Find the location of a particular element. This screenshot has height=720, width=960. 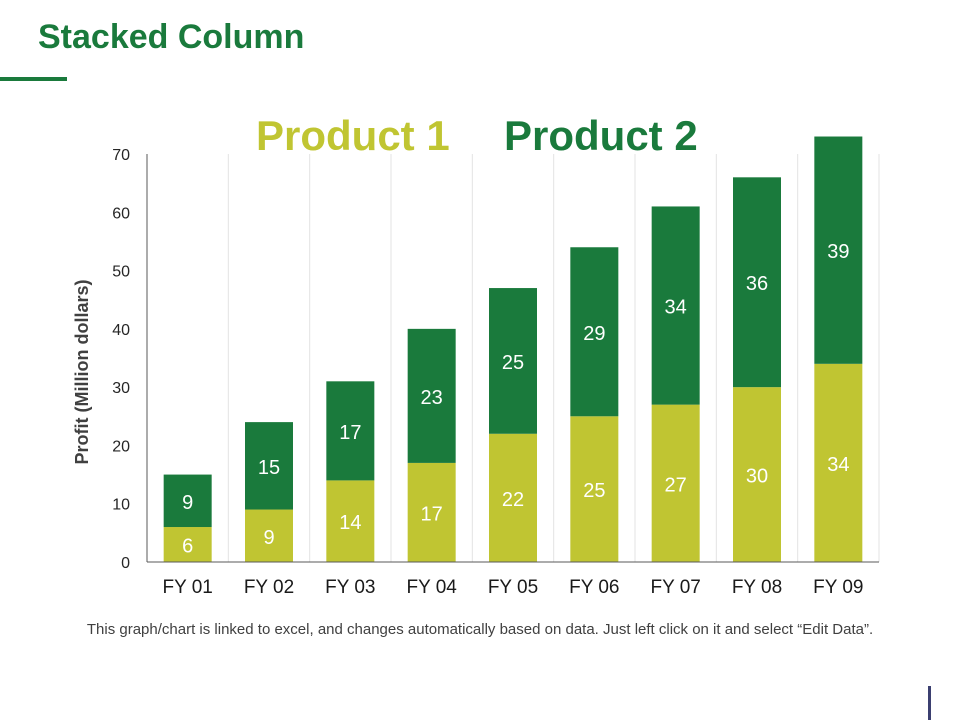

y-axis-label: Profit (Million dollars) is located at coordinates (82, 372).